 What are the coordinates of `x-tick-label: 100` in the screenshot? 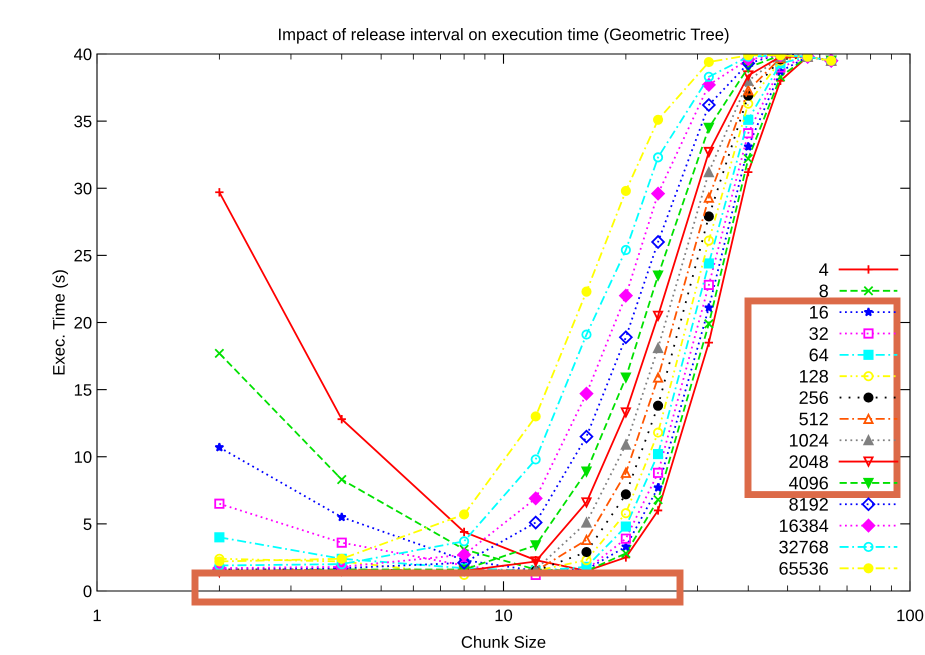 It's located at (910, 615).